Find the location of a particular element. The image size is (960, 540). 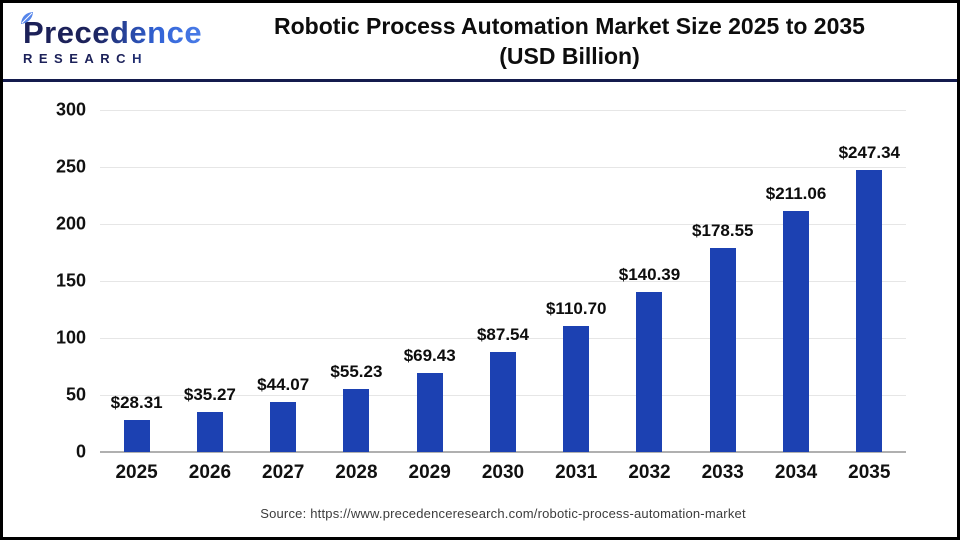

bar-value-label-2025: $28.31 is located at coordinates (136, 402).